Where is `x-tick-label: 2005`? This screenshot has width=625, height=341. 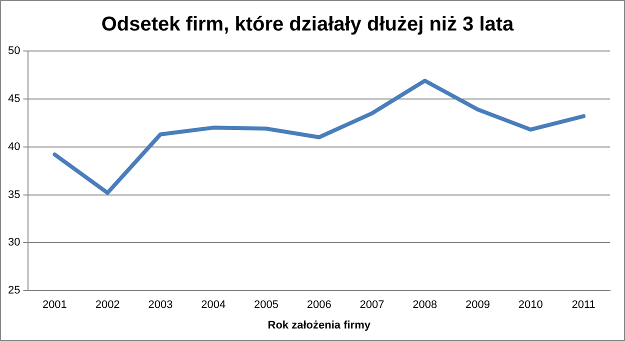
x-tick-label: 2005 is located at coordinates (266, 305).